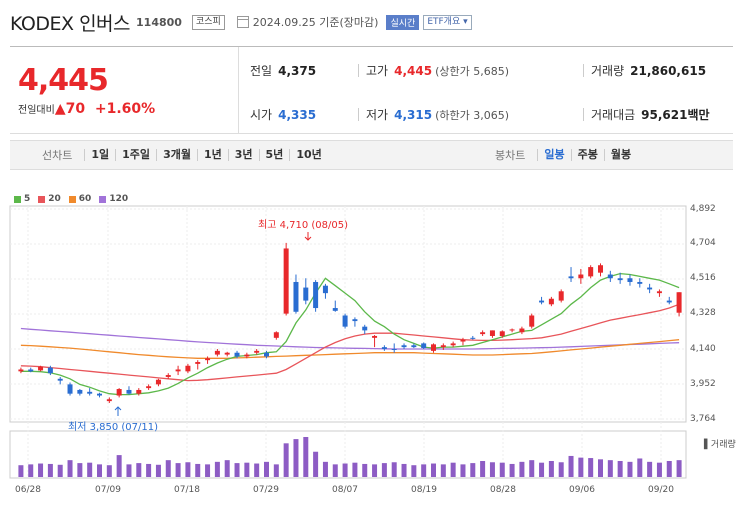 The width and height of the screenshot is (743, 506). I want to click on low-label: 저가, so click(377, 115).